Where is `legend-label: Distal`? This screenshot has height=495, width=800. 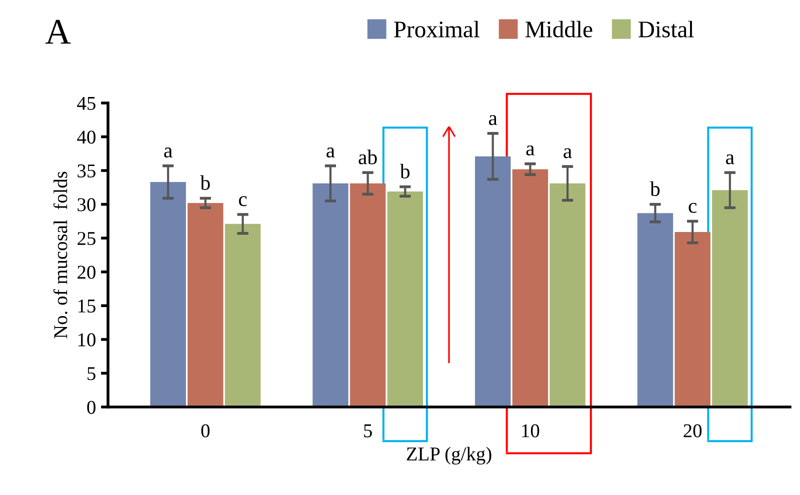 legend-label: Distal is located at coordinates (666, 29).